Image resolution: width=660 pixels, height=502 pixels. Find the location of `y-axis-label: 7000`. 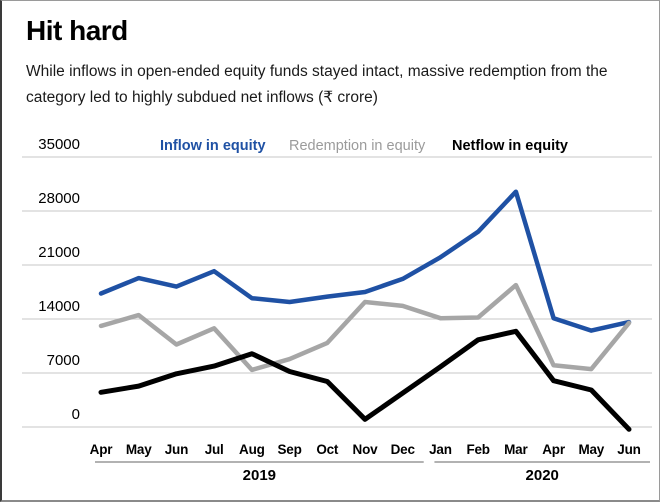

y-axis-label: 7000 is located at coordinates (63, 360).